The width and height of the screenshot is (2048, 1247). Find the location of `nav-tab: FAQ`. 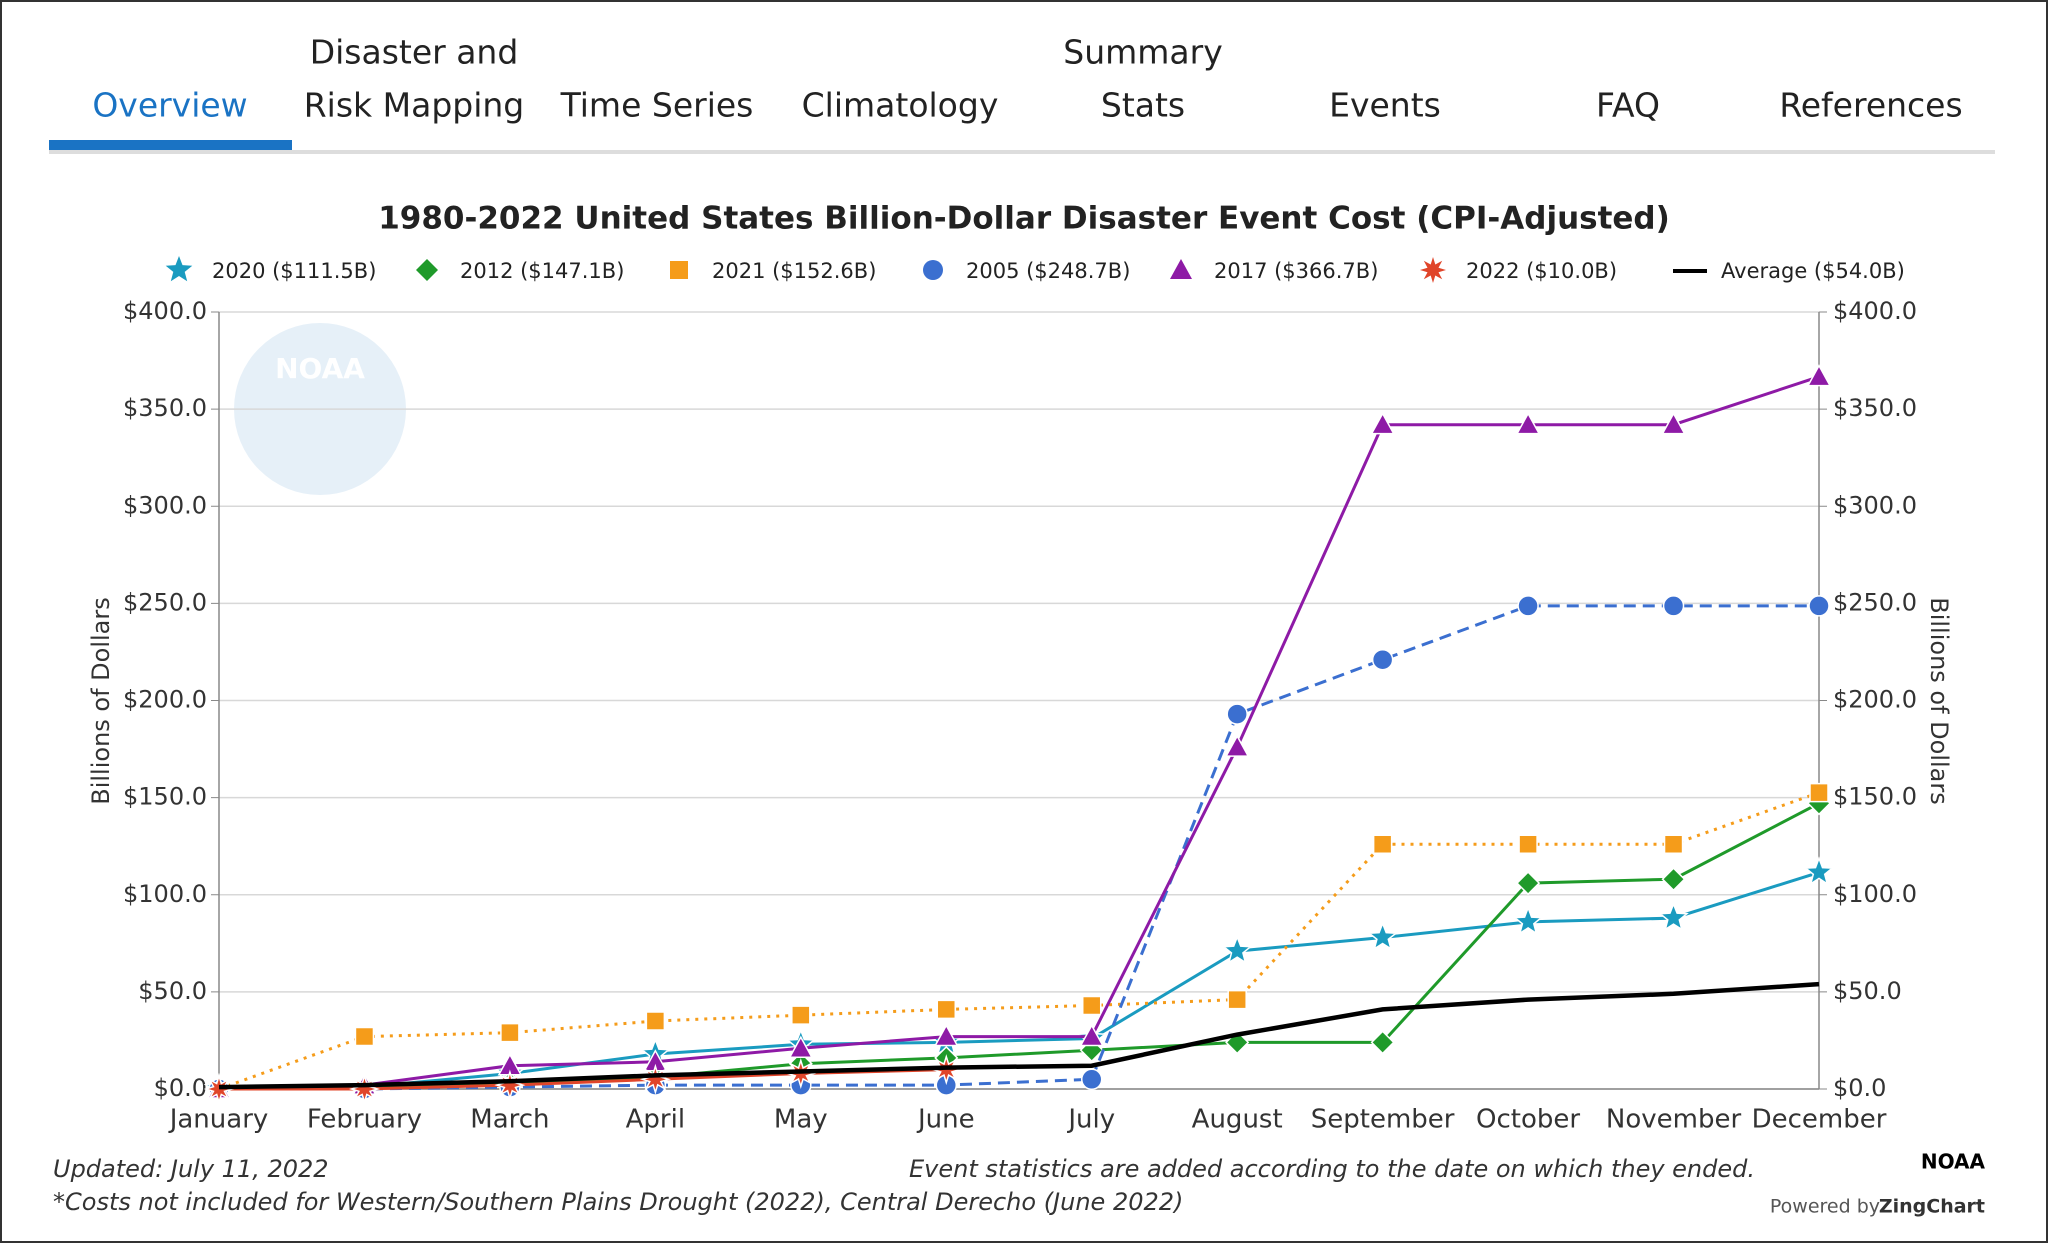

nav-tab: FAQ is located at coordinates (1628, 105).